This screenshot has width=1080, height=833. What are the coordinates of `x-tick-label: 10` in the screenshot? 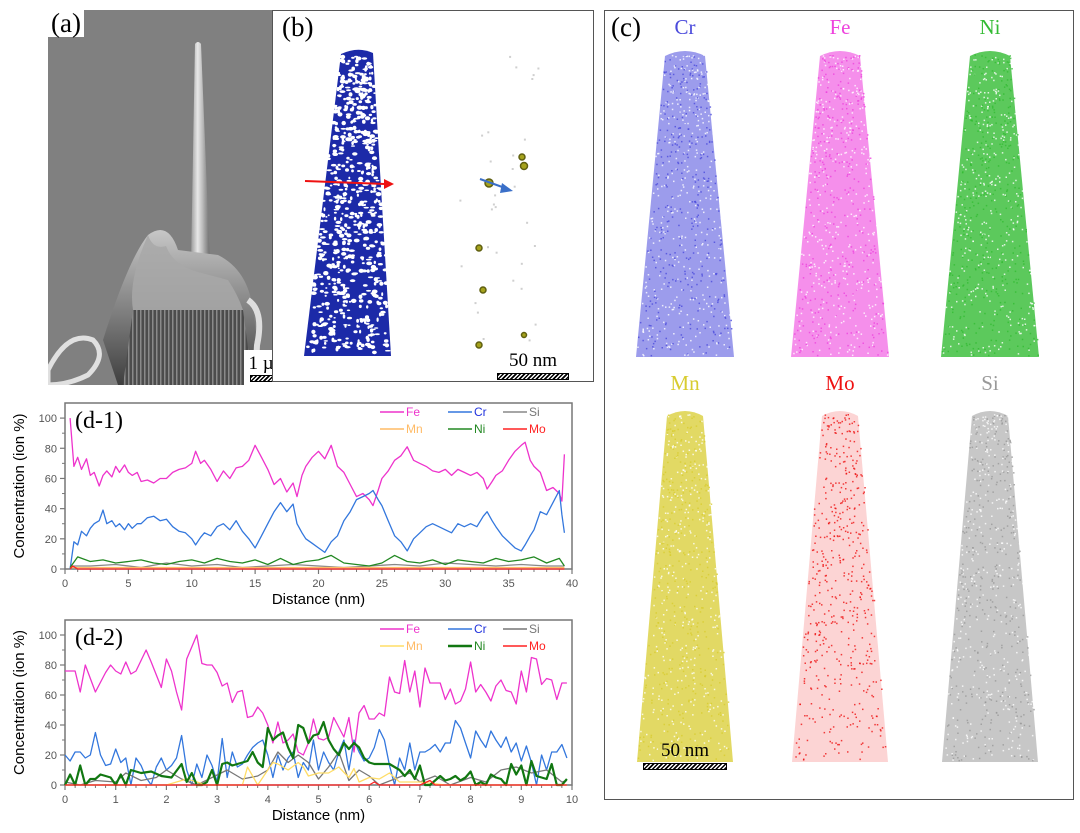 It's located at (572, 800).